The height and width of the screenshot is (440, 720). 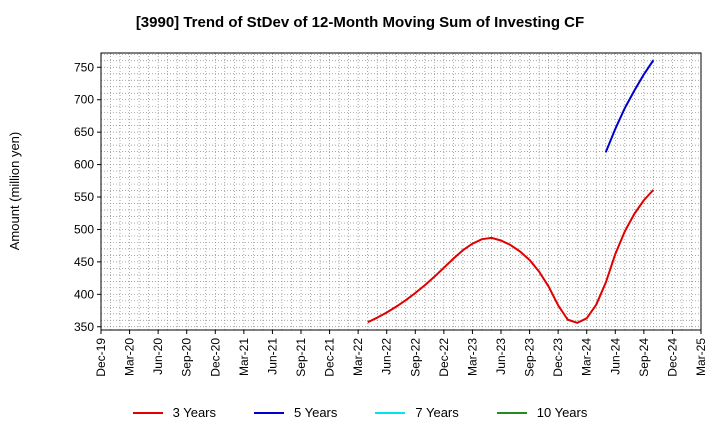 I want to click on y-axis-label: Amount (million yen), so click(x=14, y=191).